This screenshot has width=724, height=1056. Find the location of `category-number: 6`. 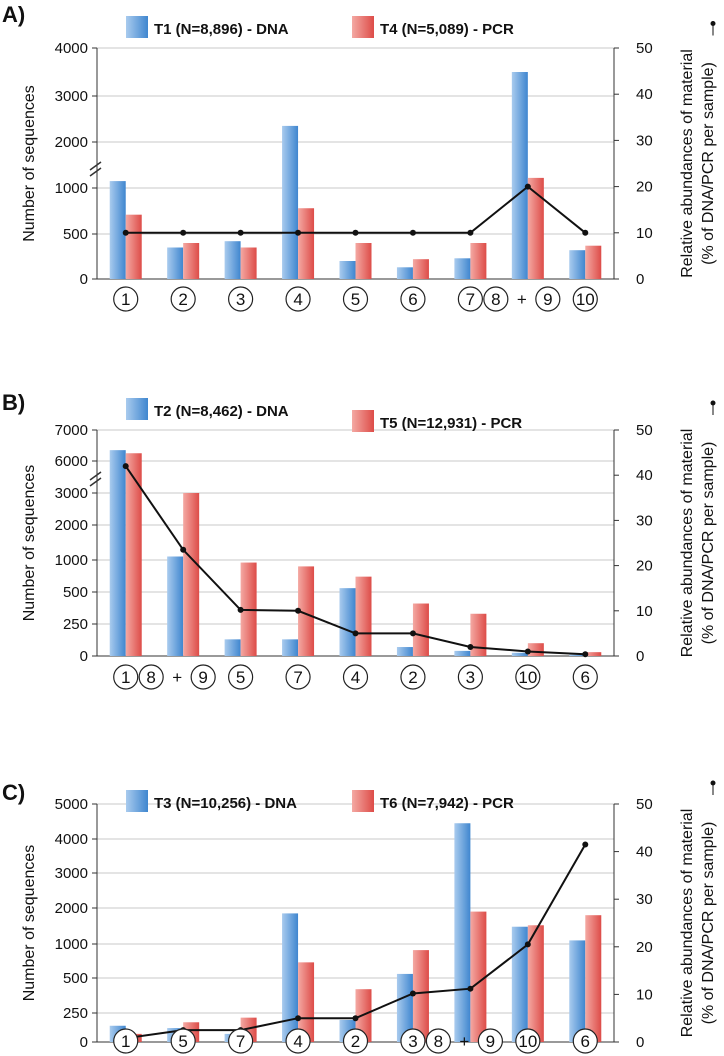

category-number: 6 is located at coordinates (585, 1041).